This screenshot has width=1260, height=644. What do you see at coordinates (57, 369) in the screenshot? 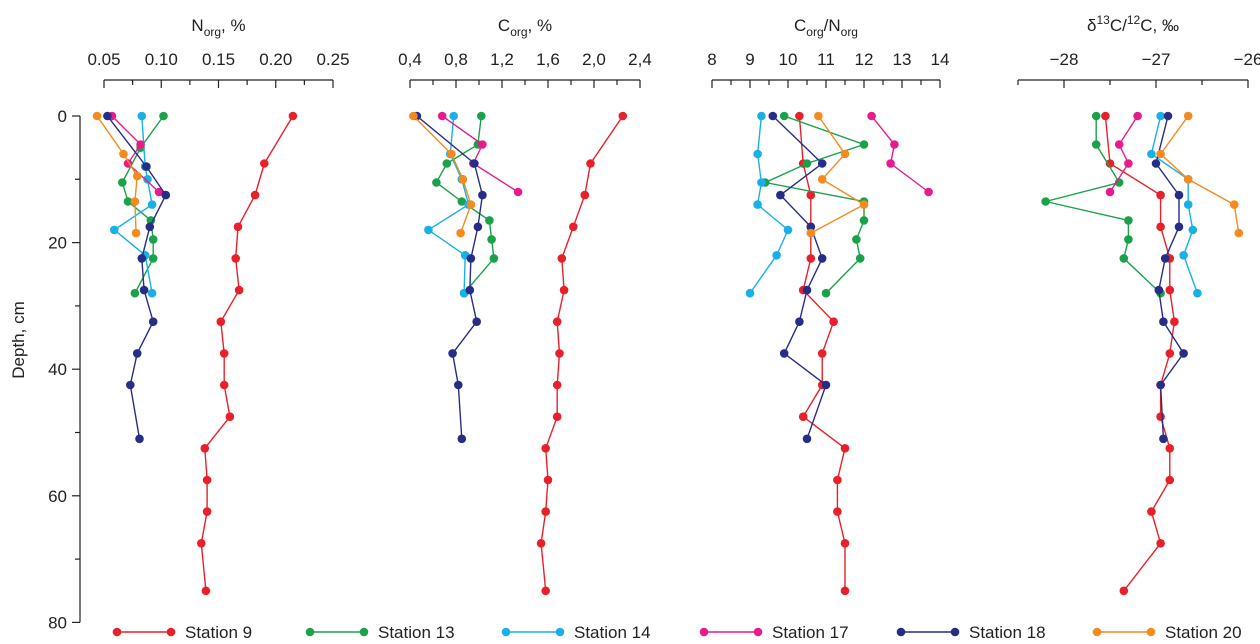
I see `y-tick-label: 40` at bounding box center [57, 369].